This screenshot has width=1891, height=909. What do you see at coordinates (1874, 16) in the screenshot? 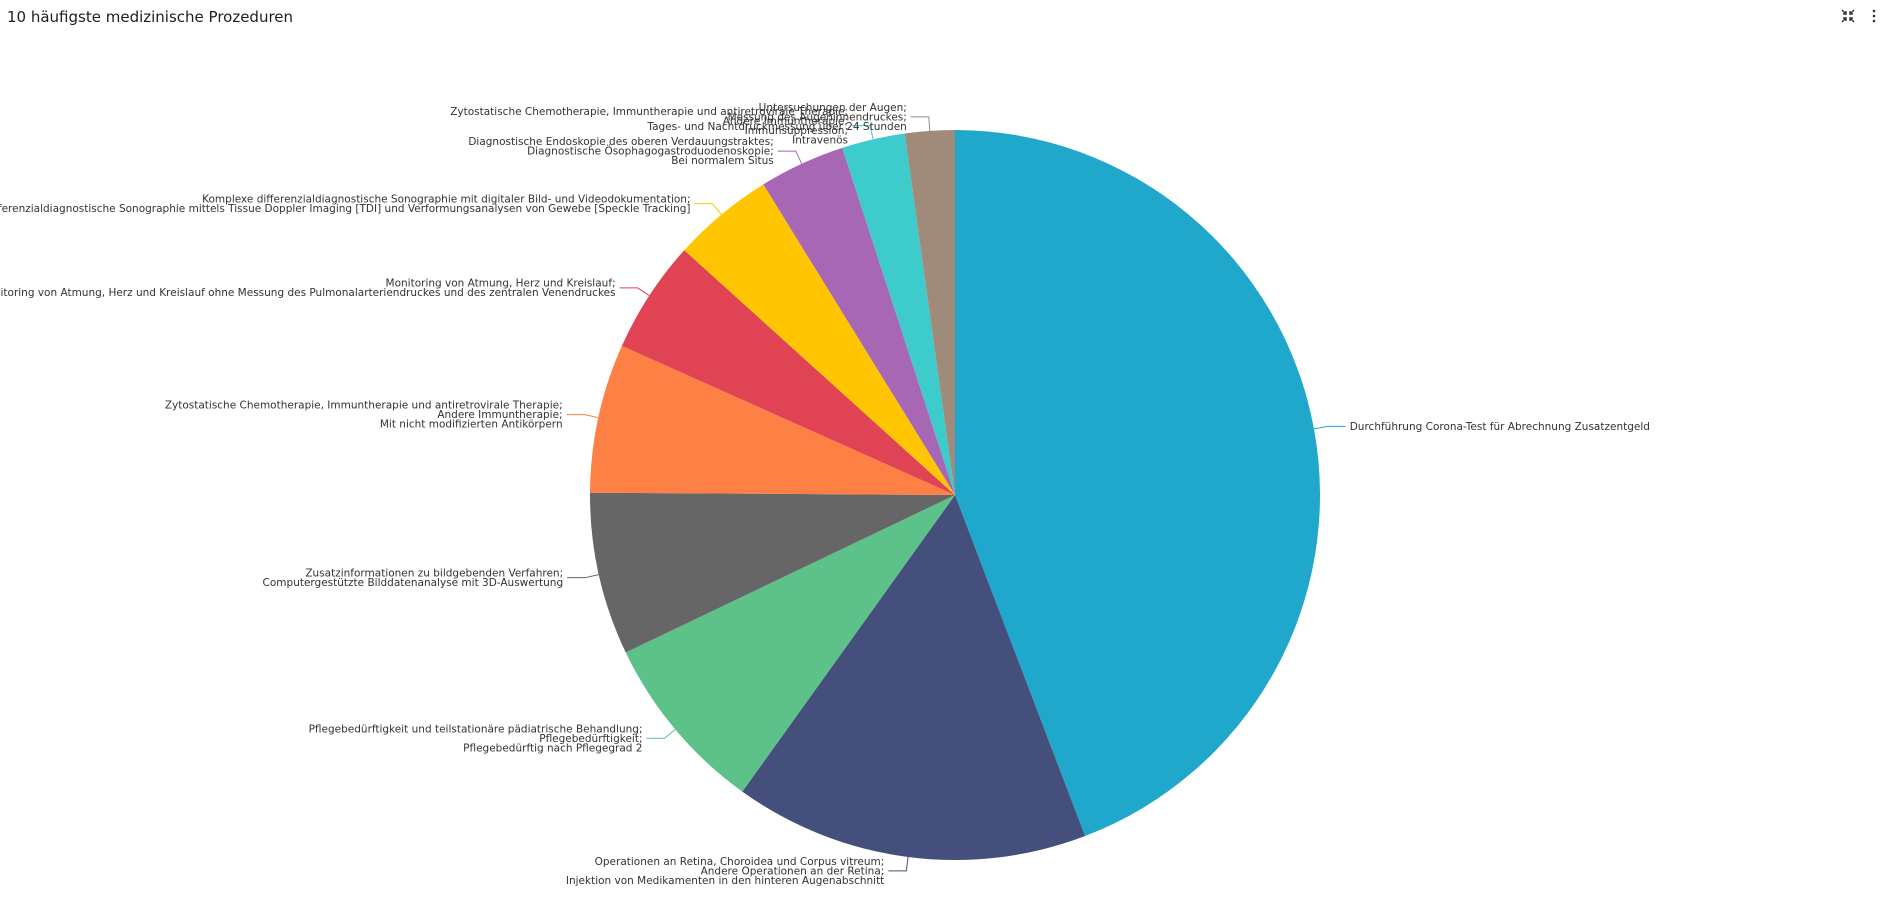
I see `more-vertical-icon` at bounding box center [1874, 16].